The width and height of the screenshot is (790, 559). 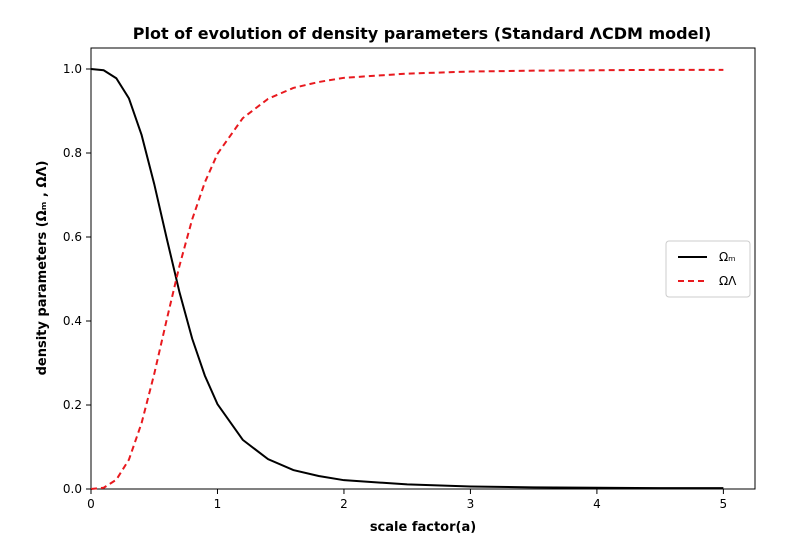 What do you see at coordinates (91, 504) in the screenshot?
I see `x-tick-label: 0` at bounding box center [91, 504].